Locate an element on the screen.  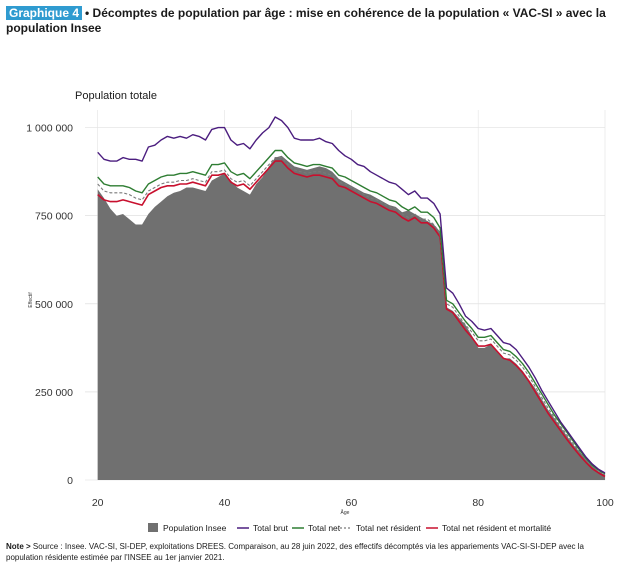
legend-swatch-population-insee is located at coordinates (153, 527).